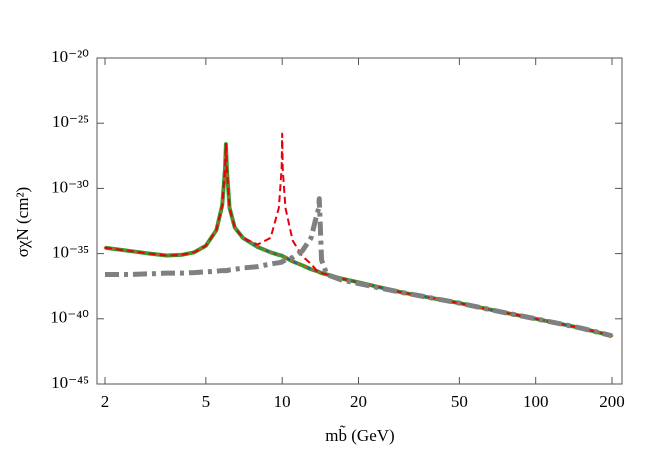 The height and width of the screenshot is (456, 664). Describe the element at coordinates (206, 401) in the screenshot. I see `x-tick-label: 5` at that location.